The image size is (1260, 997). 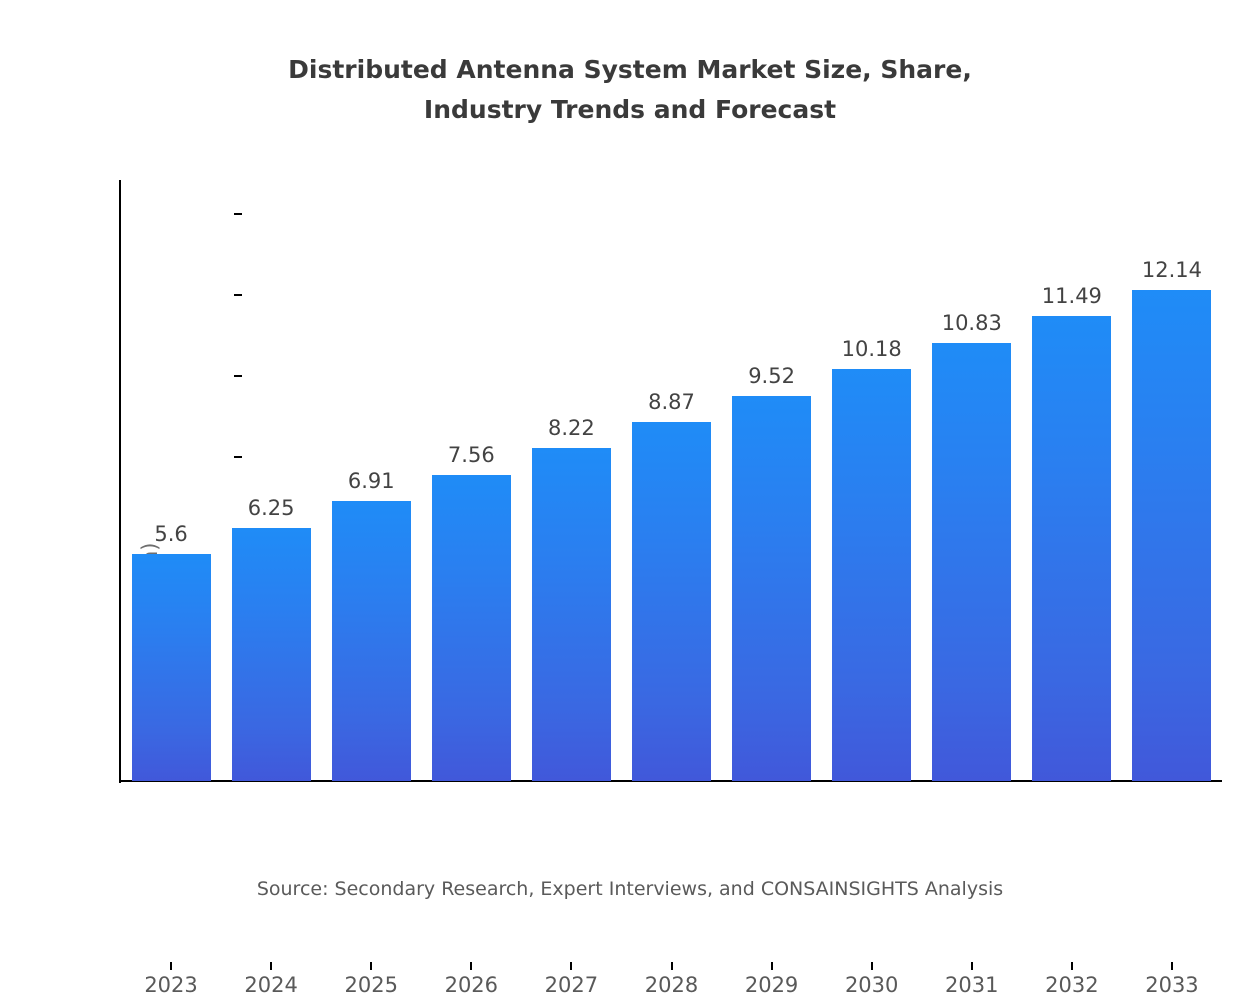 I want to click on bar-value-label: 10.83, so click(x=971, y=322).